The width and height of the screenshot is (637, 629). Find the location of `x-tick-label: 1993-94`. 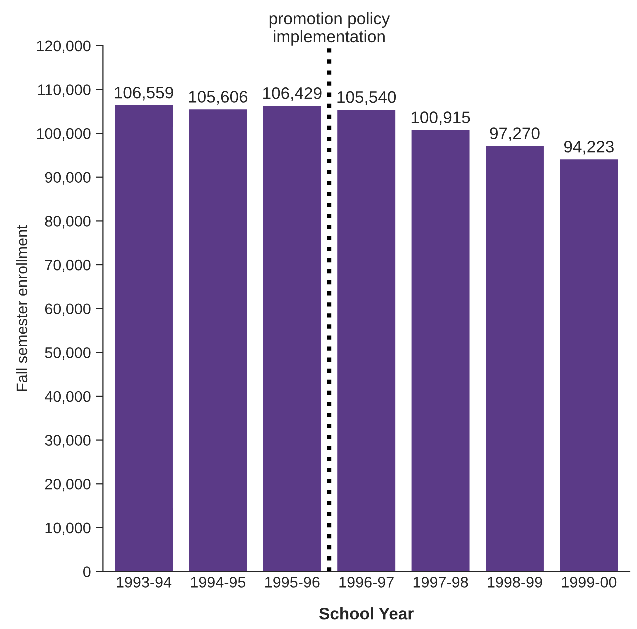

x-tick-label: 1993-94 is located at coordinates (144, 582).